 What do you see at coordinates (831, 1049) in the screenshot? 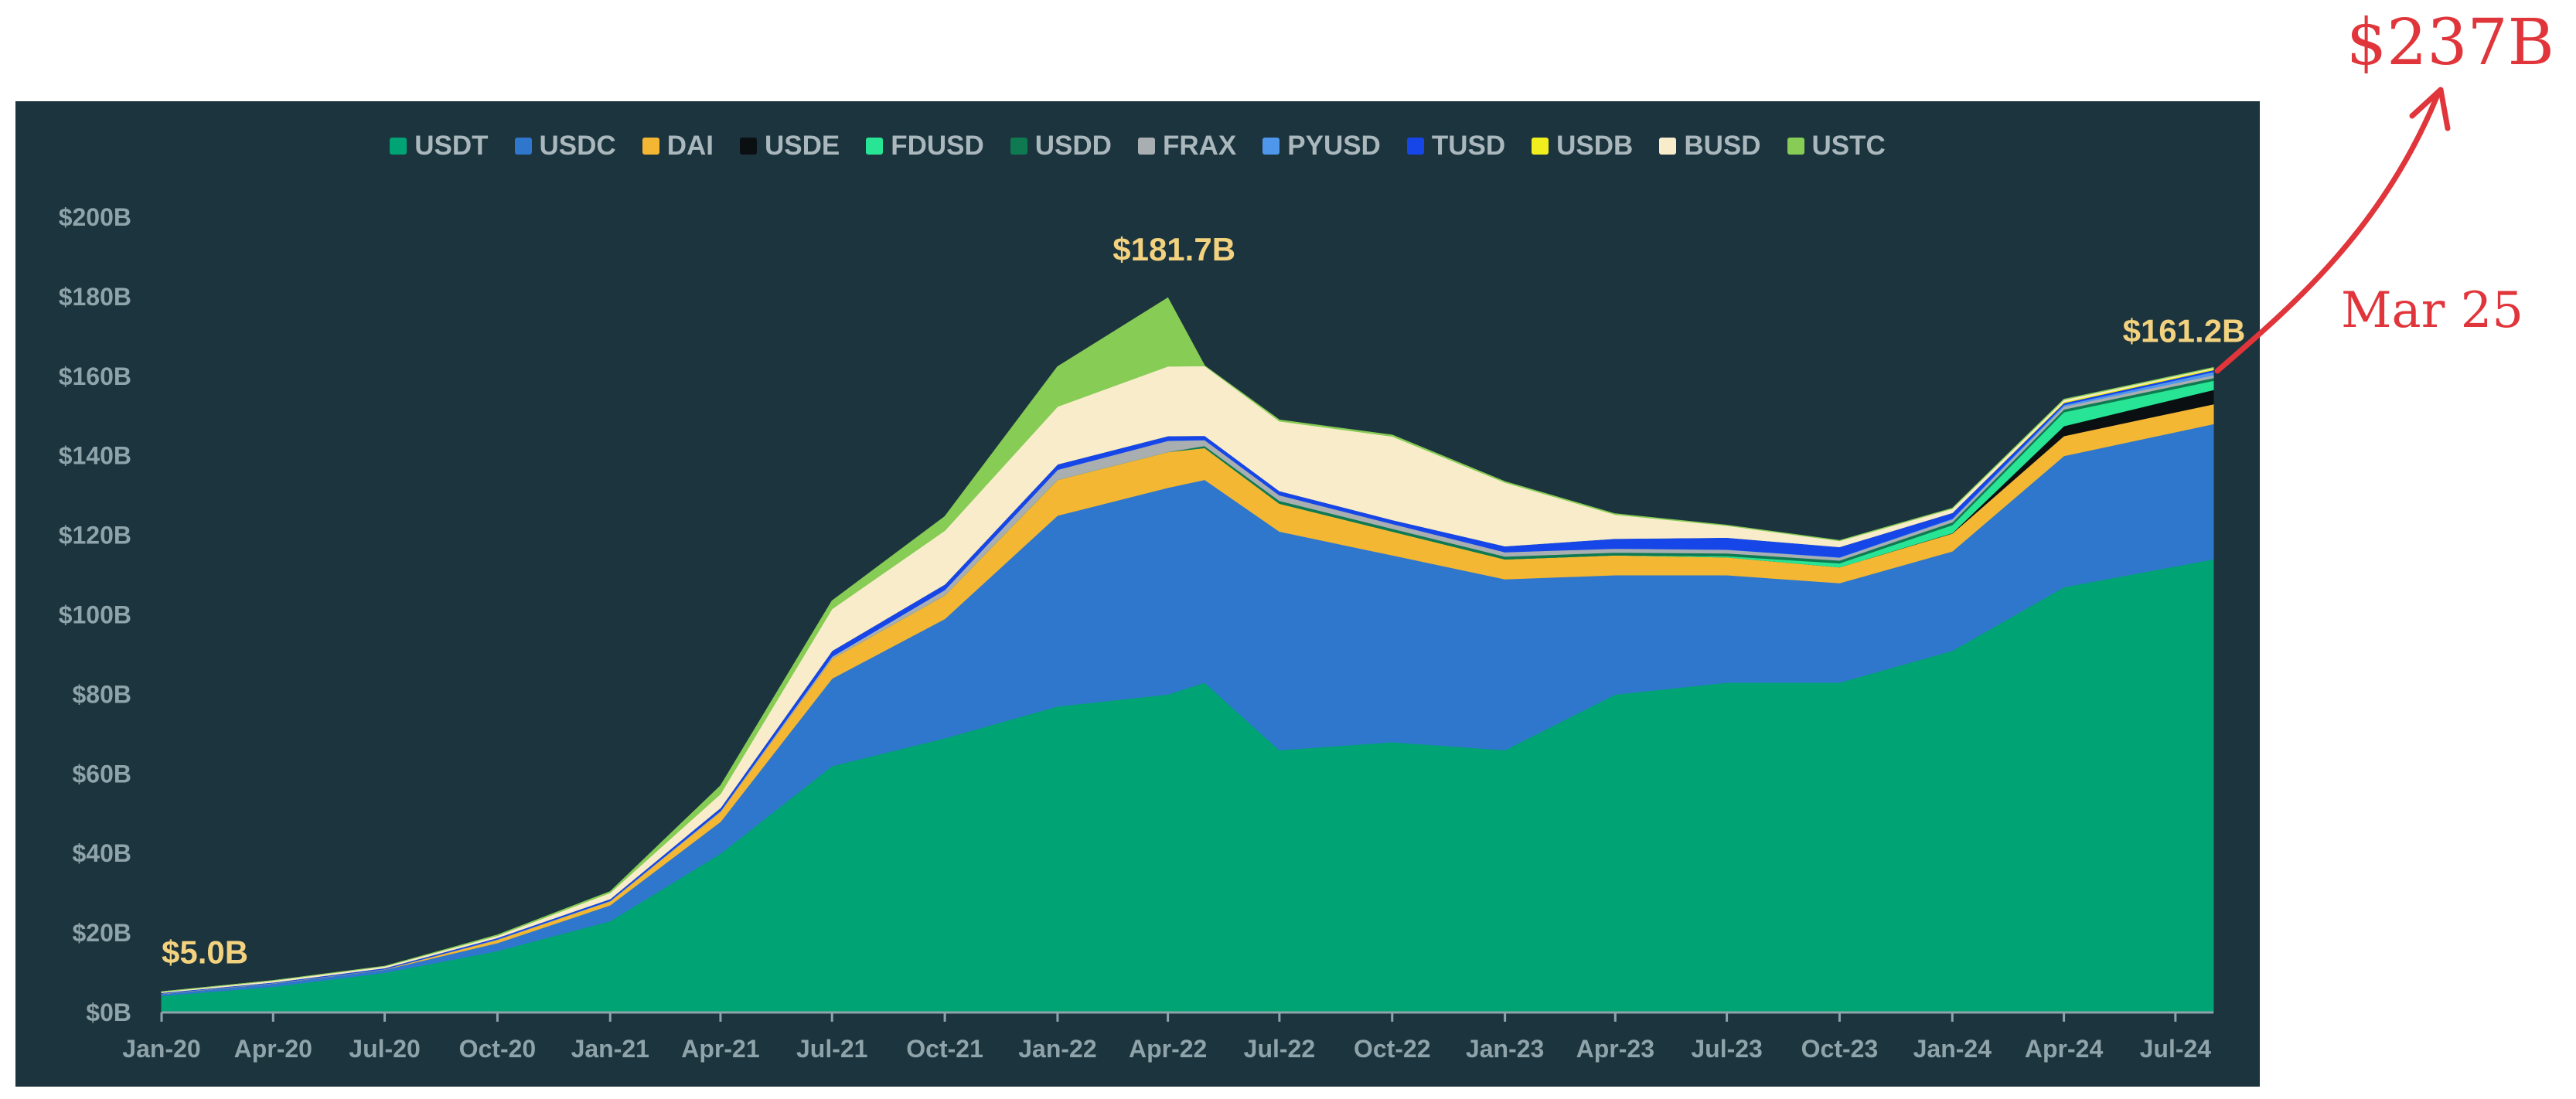
I see `x-tick-label: Jul-21` at bounding box center [831, 1049].